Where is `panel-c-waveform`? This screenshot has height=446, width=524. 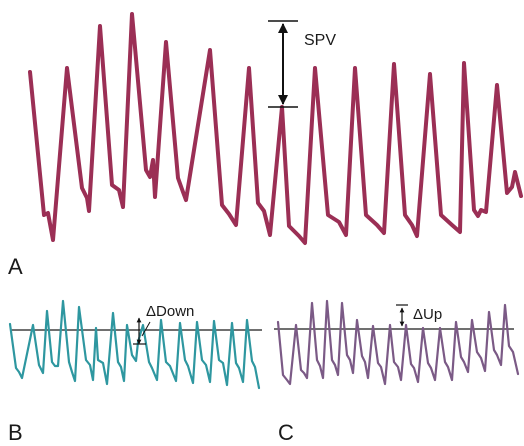
panel-c-waveform is located at coordinates (398, 342).